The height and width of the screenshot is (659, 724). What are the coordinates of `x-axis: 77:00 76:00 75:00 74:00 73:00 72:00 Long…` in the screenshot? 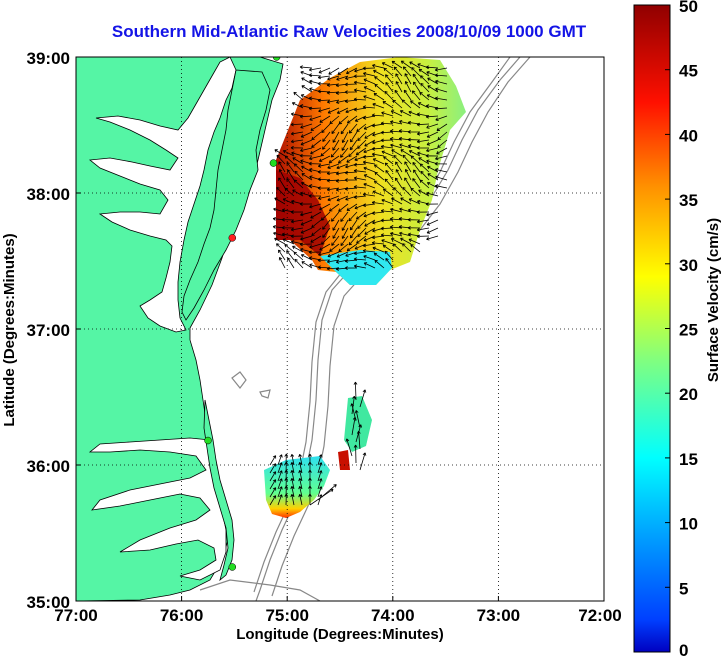 It's located at (338, 619).